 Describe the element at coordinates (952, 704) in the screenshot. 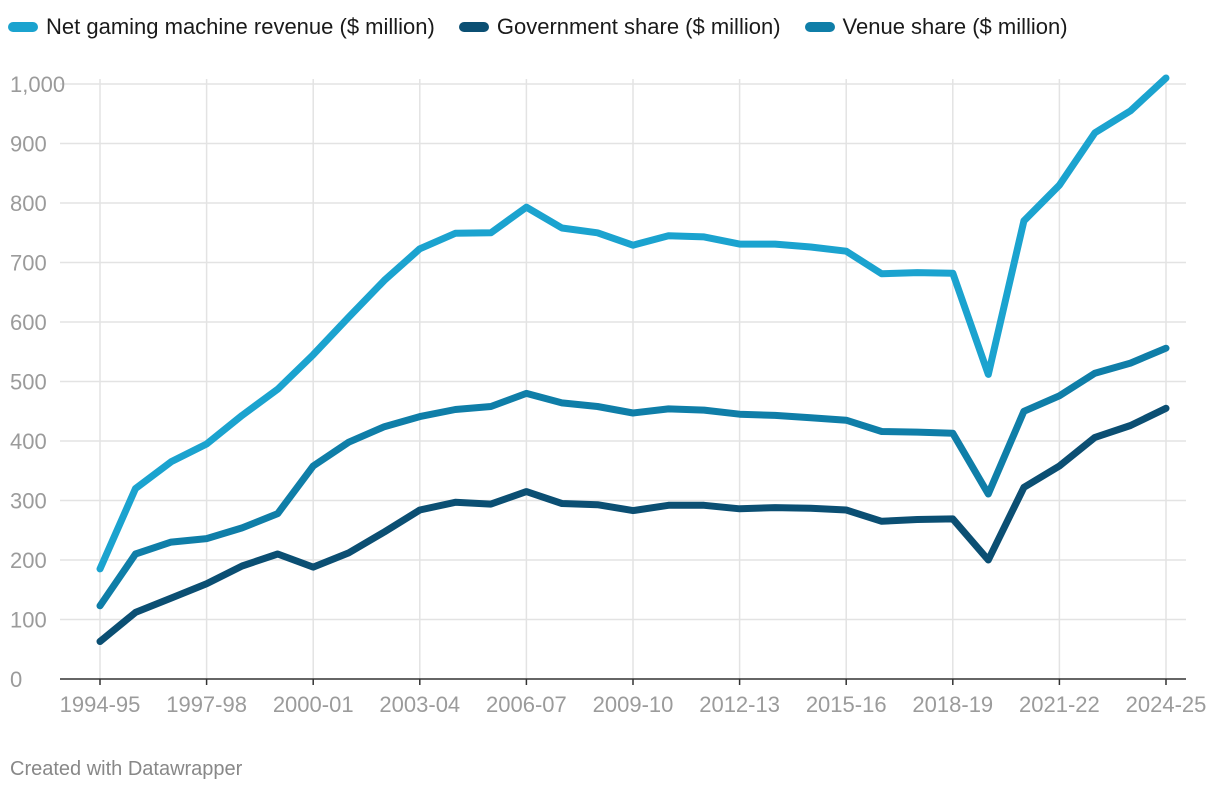

I see `x-tick-label-2018-19: 2018-19` at that location.